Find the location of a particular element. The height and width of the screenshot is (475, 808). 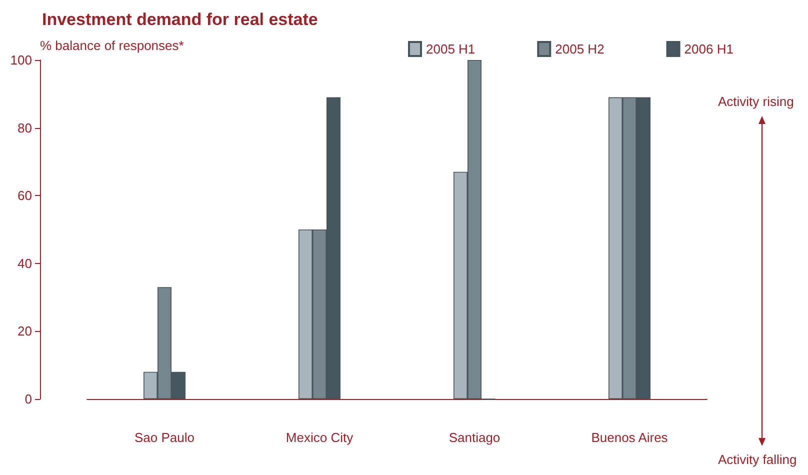

legend-label: 2006 H1 is located at coordinates (709, 49).